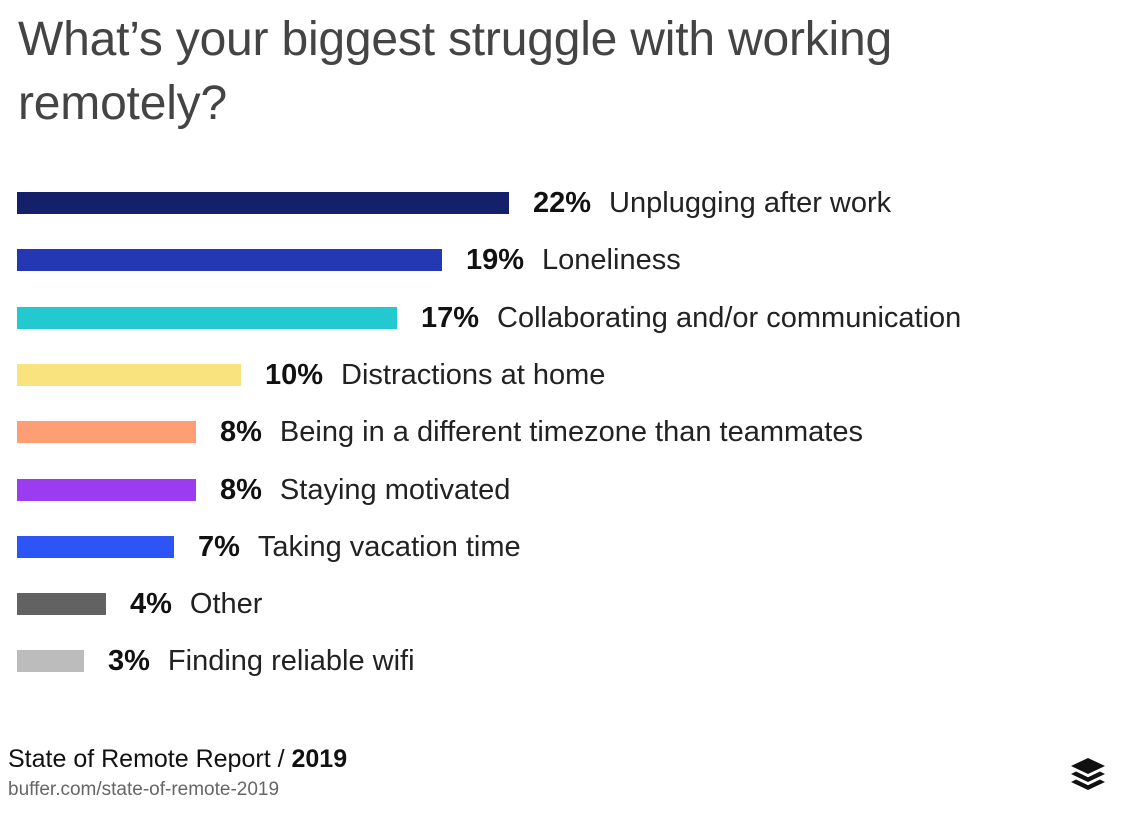 This screenshot has height=830, width=1142. I want to click on bar-label-3: 17% Collaborating and/or communication, so click(691, 318).